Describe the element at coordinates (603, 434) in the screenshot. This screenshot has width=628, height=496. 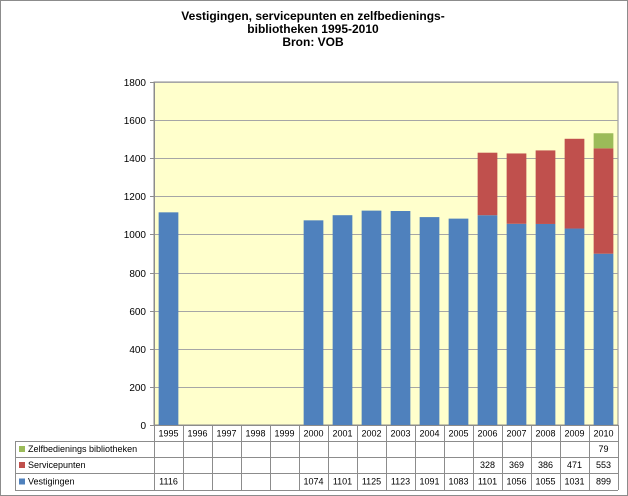
I see `x-category-label: 2010` at that location.